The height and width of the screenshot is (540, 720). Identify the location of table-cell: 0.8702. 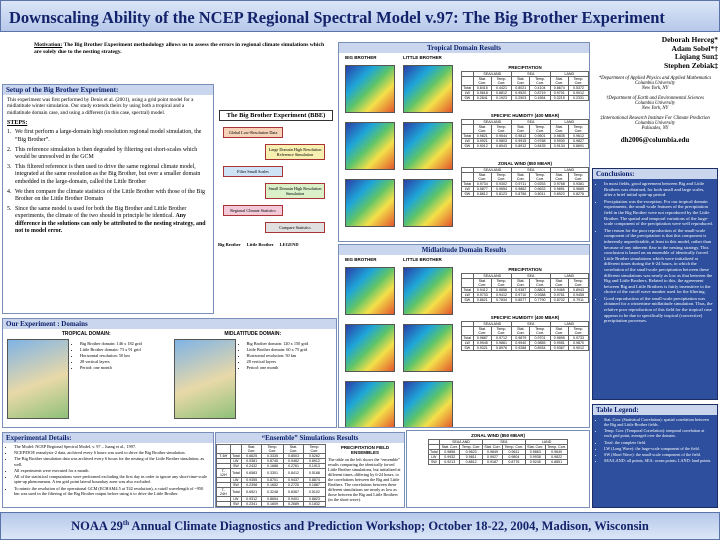
(559, 300).